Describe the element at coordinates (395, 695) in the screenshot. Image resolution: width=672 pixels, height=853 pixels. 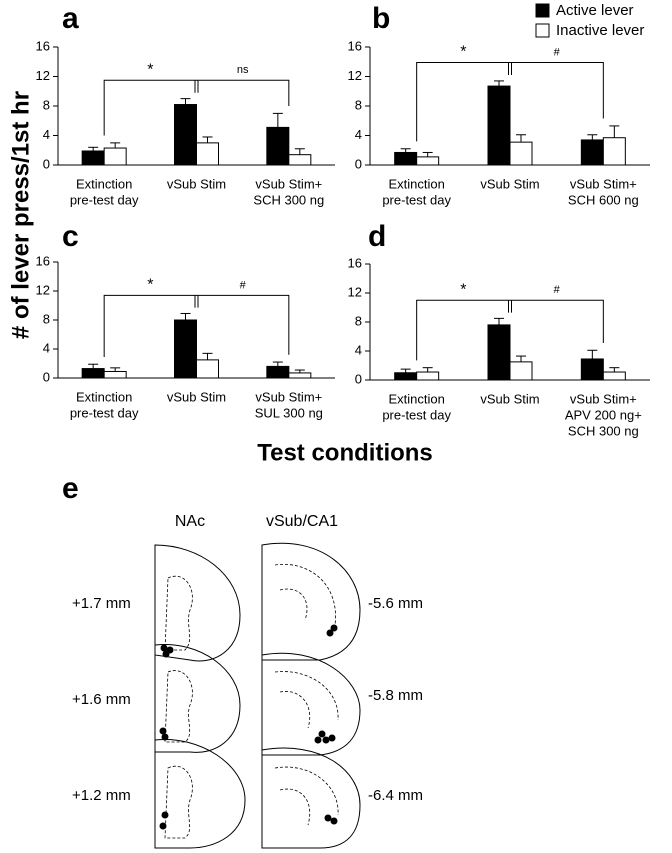
I see `level-label: -5.8 mm` at that location.